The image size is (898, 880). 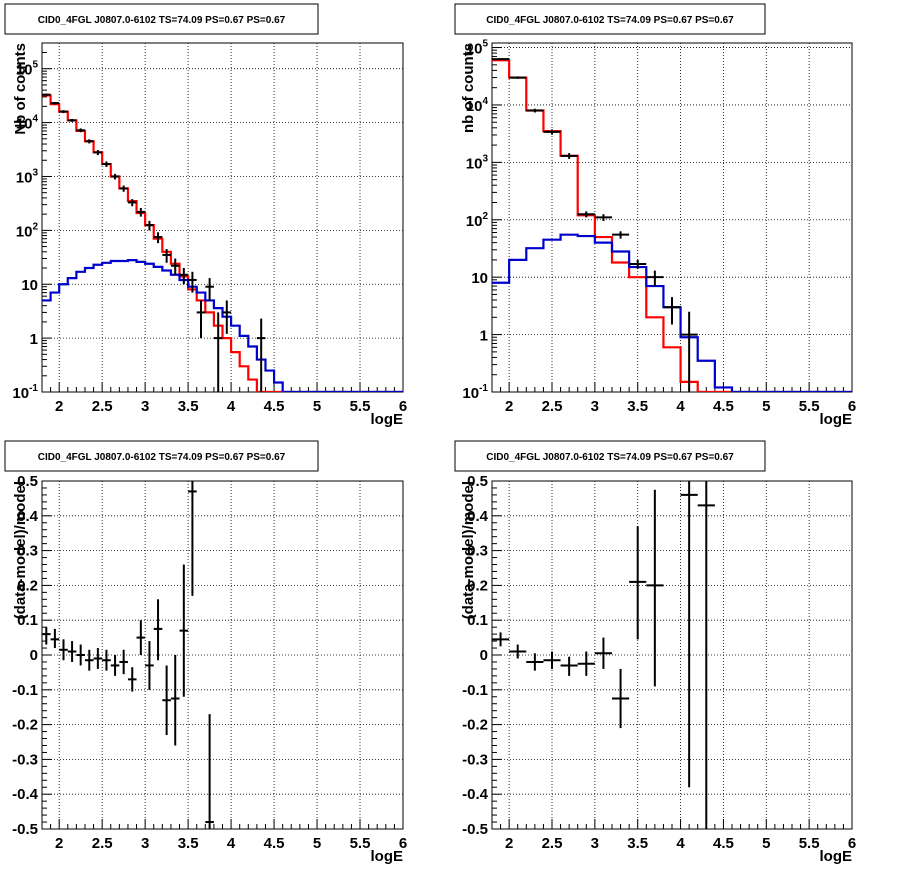 What do you see at coordinates (188, 843) in the screenshot?
I see `x-tick-label: 3.5` at bounding box center [188, 843].